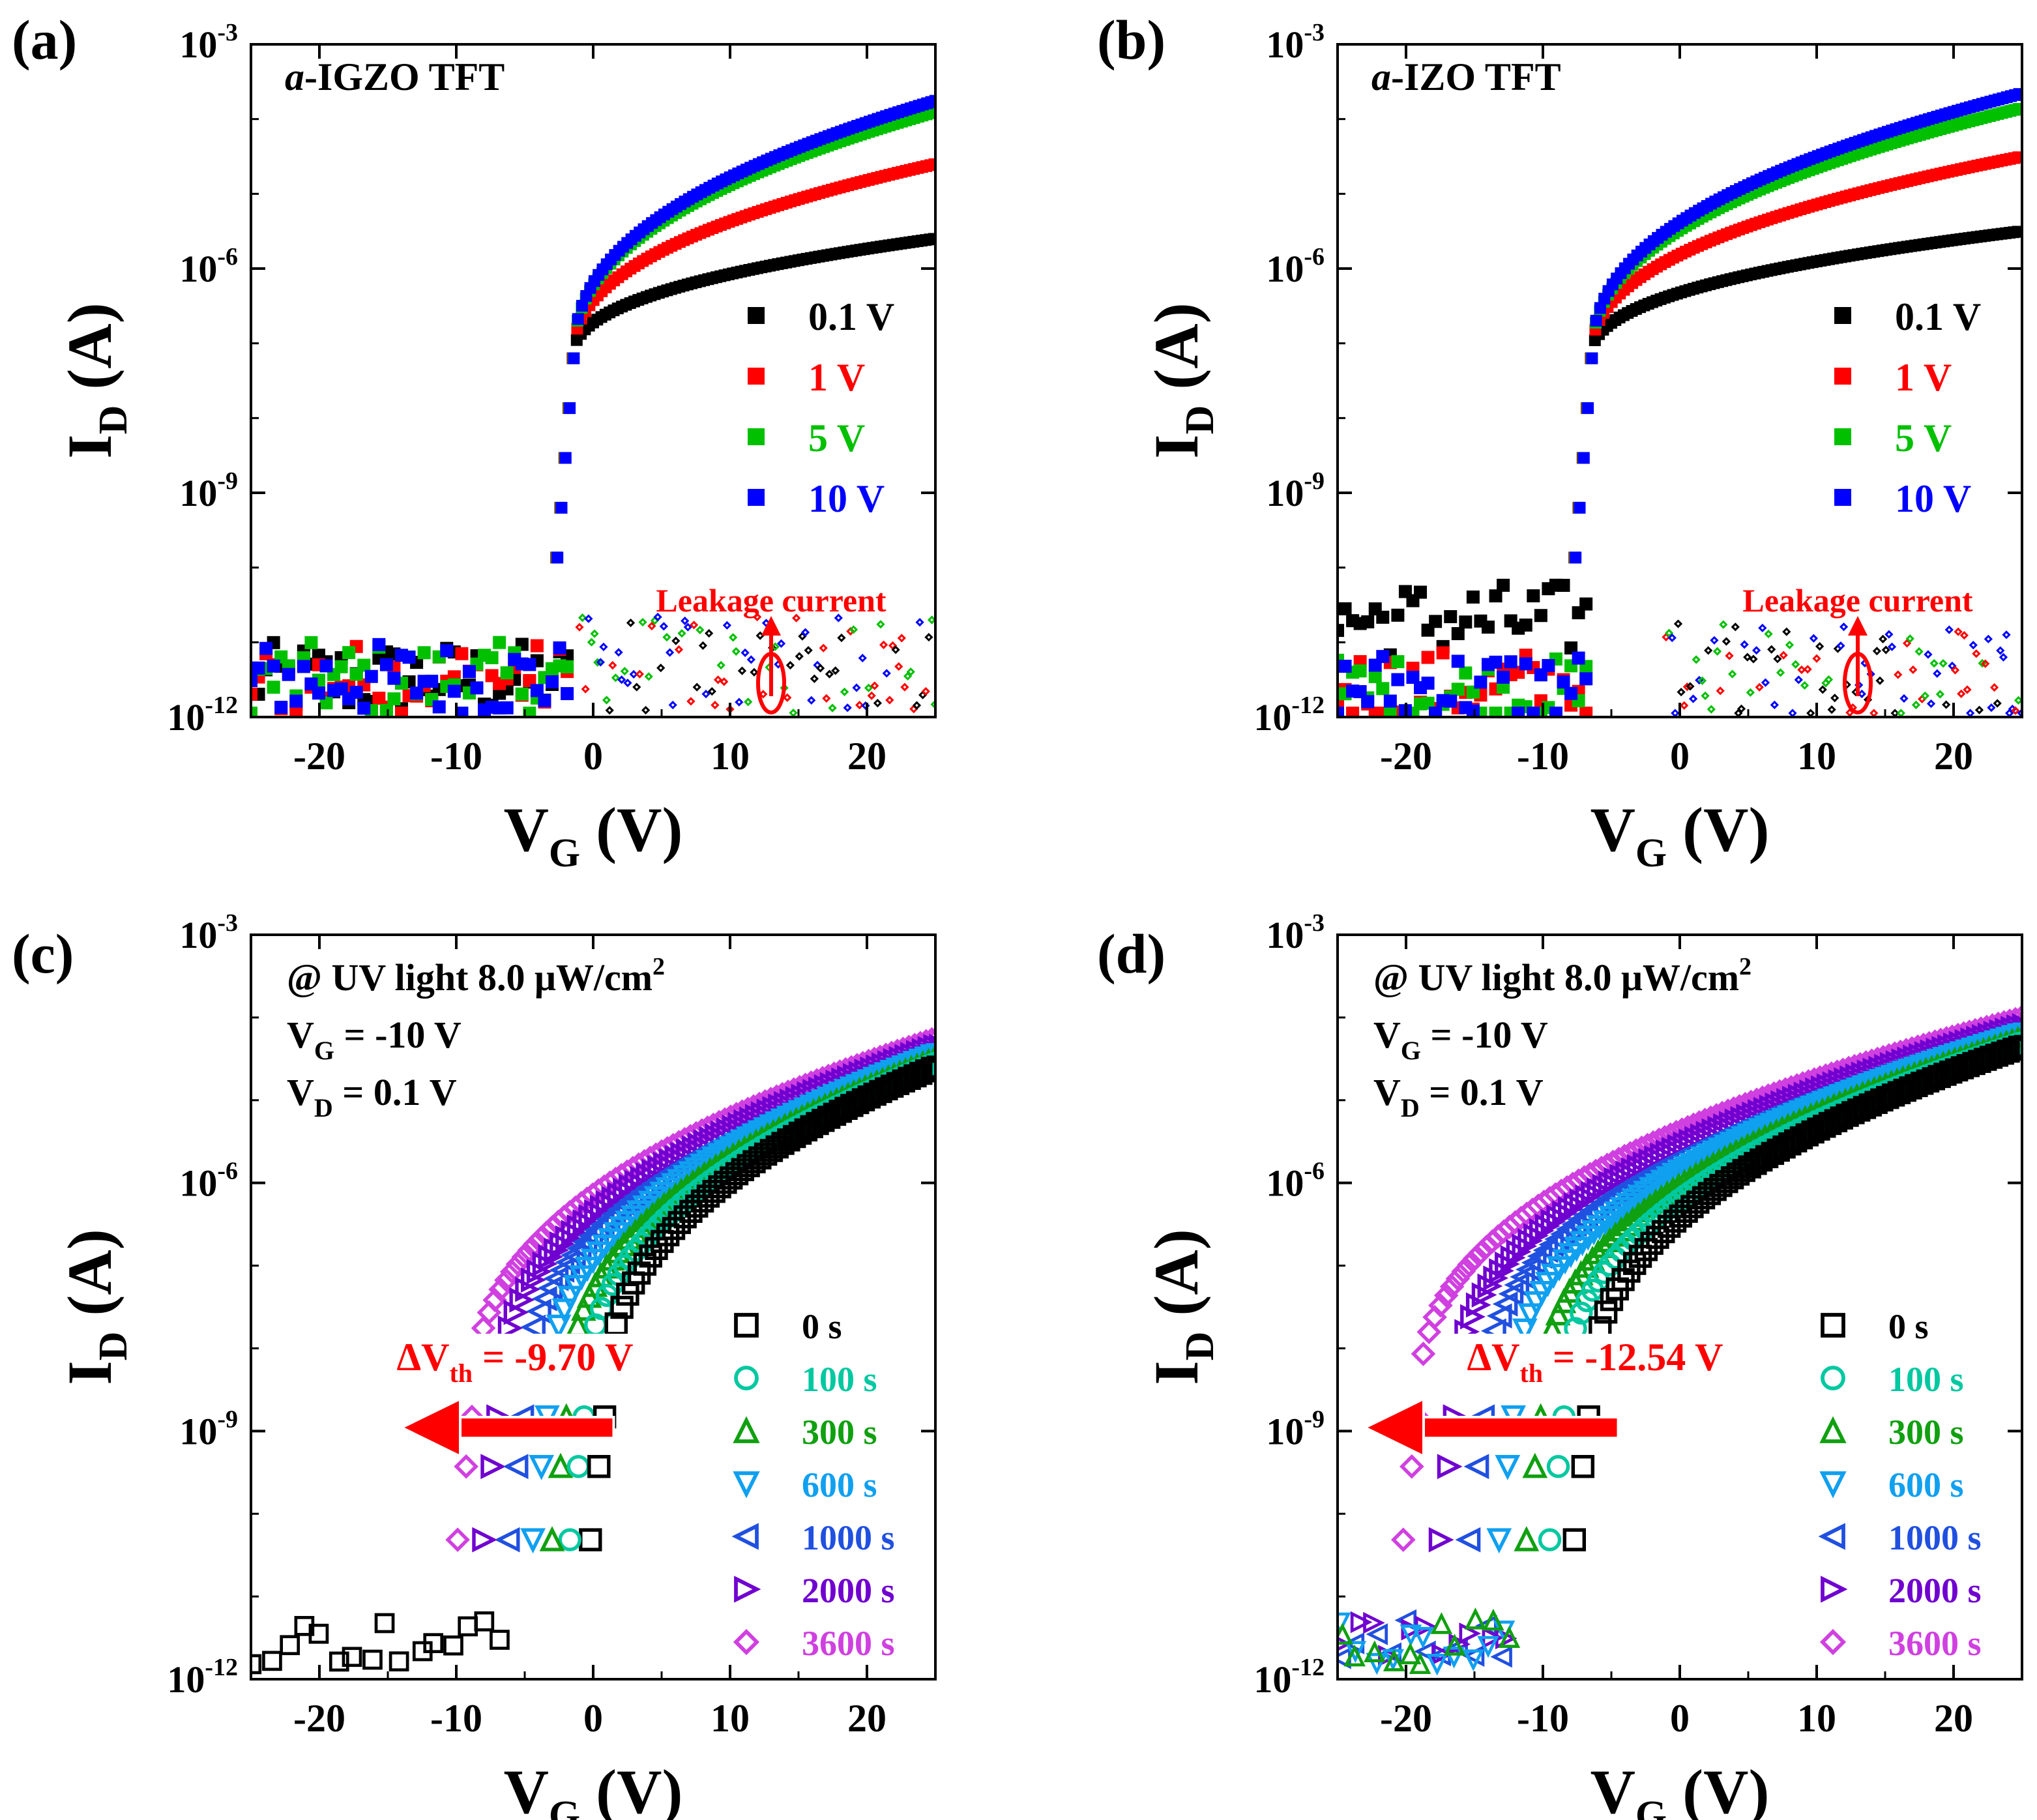 The width and height of the screenshot is (2037, 1820). What do you see at coordinates (1514, 1427) in the screenshot?
I see `shift-arrow-shaft` at bounding box center [1514, 1427].